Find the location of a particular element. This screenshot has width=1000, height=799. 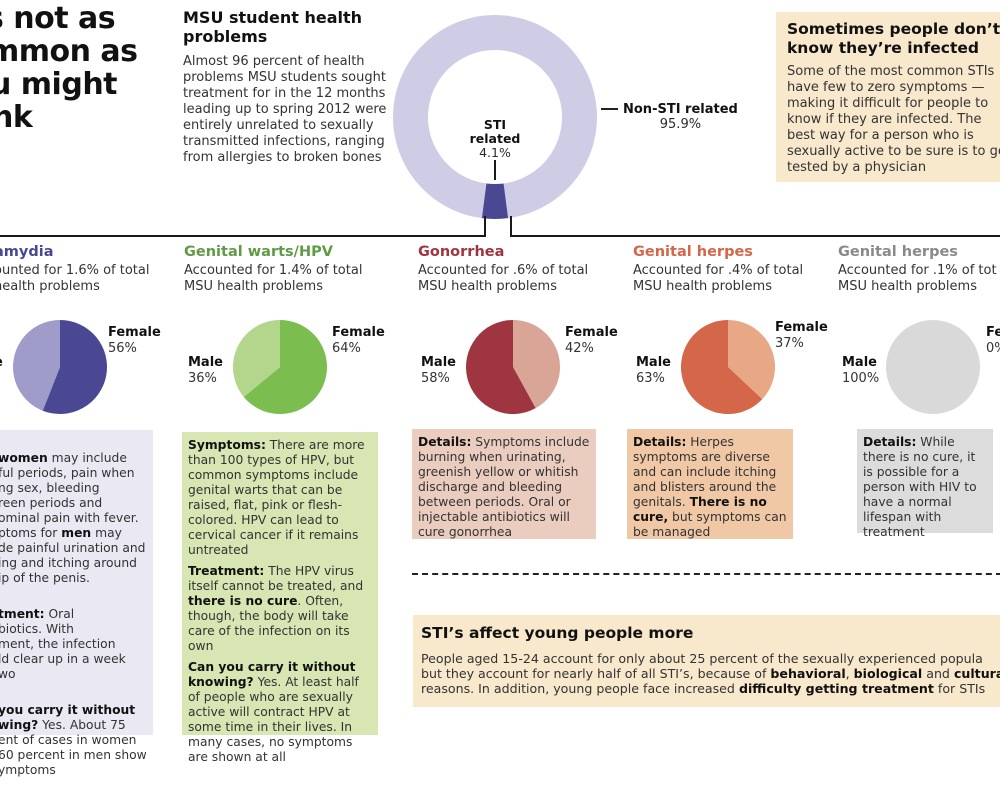

hpv-pie-slice-male is located at coordinates (256, 358).